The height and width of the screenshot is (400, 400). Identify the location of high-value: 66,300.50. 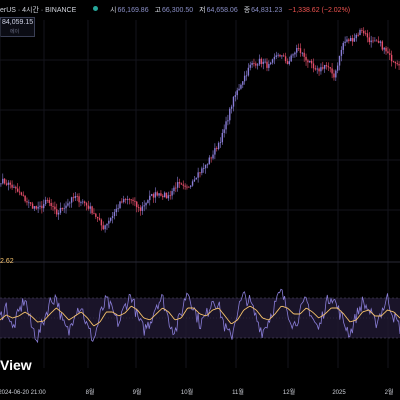
(178, 10).